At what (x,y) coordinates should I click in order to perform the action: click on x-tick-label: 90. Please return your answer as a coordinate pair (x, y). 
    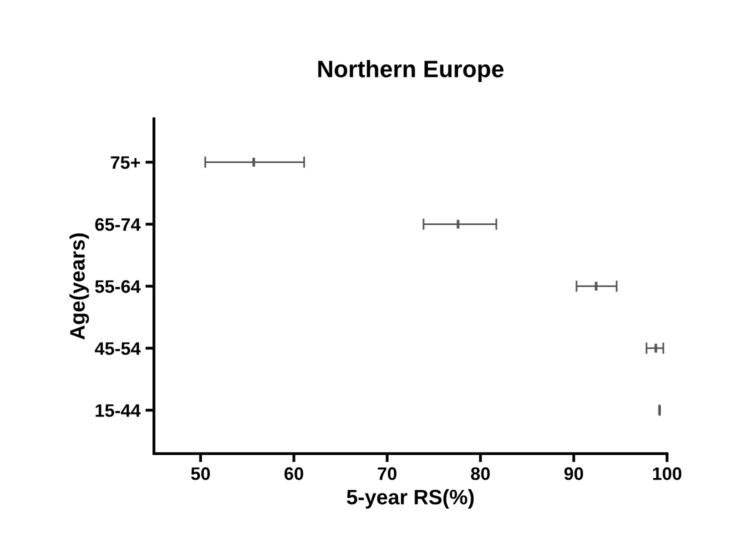
    Looking at the image, I should click on (574, 473).